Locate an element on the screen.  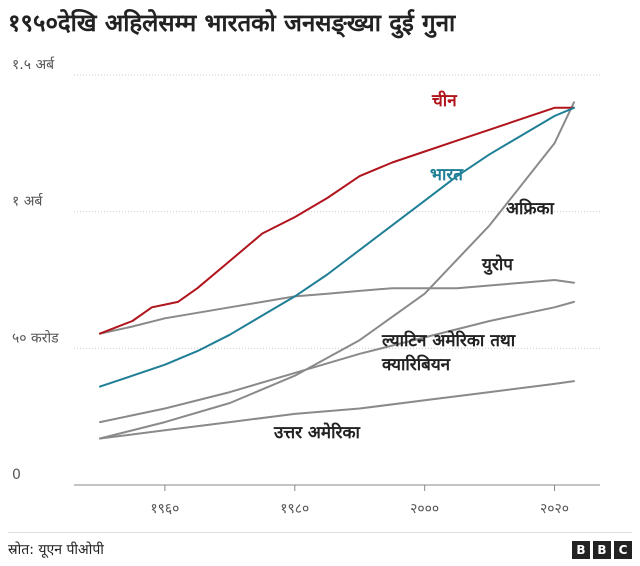
series-label: अफ्रिका is located at coordinates (530, 208).